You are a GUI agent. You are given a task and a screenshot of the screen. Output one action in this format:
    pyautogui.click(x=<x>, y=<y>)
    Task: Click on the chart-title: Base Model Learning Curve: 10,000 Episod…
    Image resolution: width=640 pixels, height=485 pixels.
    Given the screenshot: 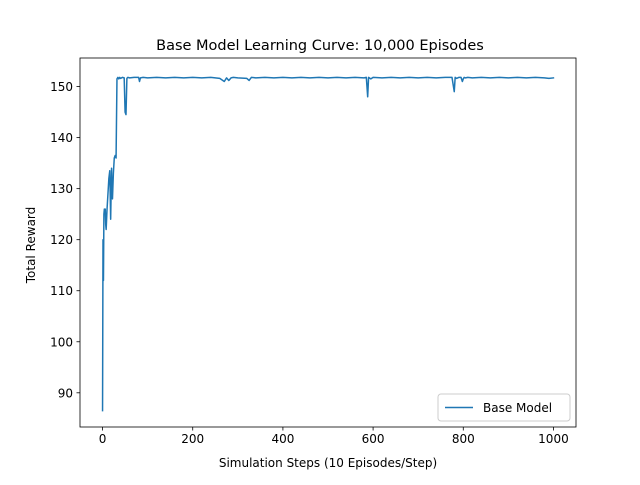 What is the action you would take?
    pyautogui.click(x=320, y=46)
    